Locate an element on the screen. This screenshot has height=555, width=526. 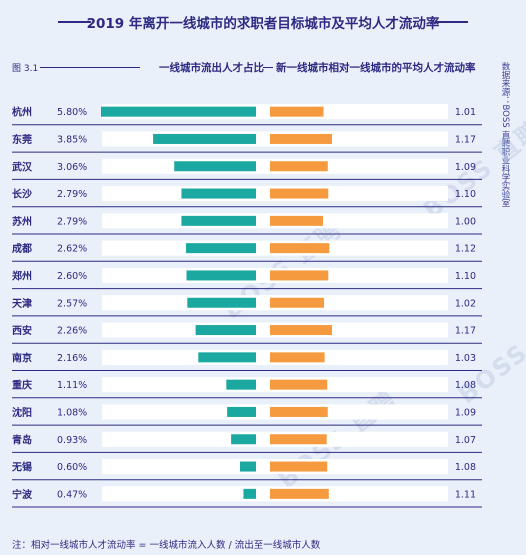
left-value-label: 1.11% is located at coordinates (72, 385).